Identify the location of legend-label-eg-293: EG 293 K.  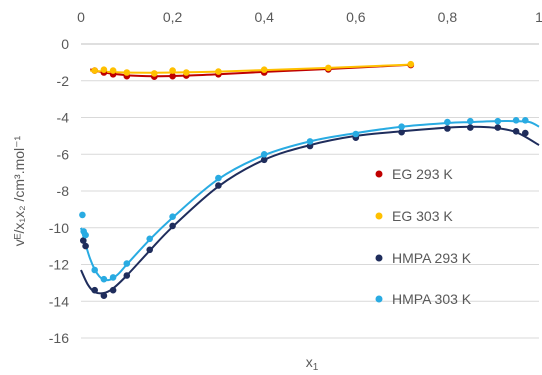
(422, 174).